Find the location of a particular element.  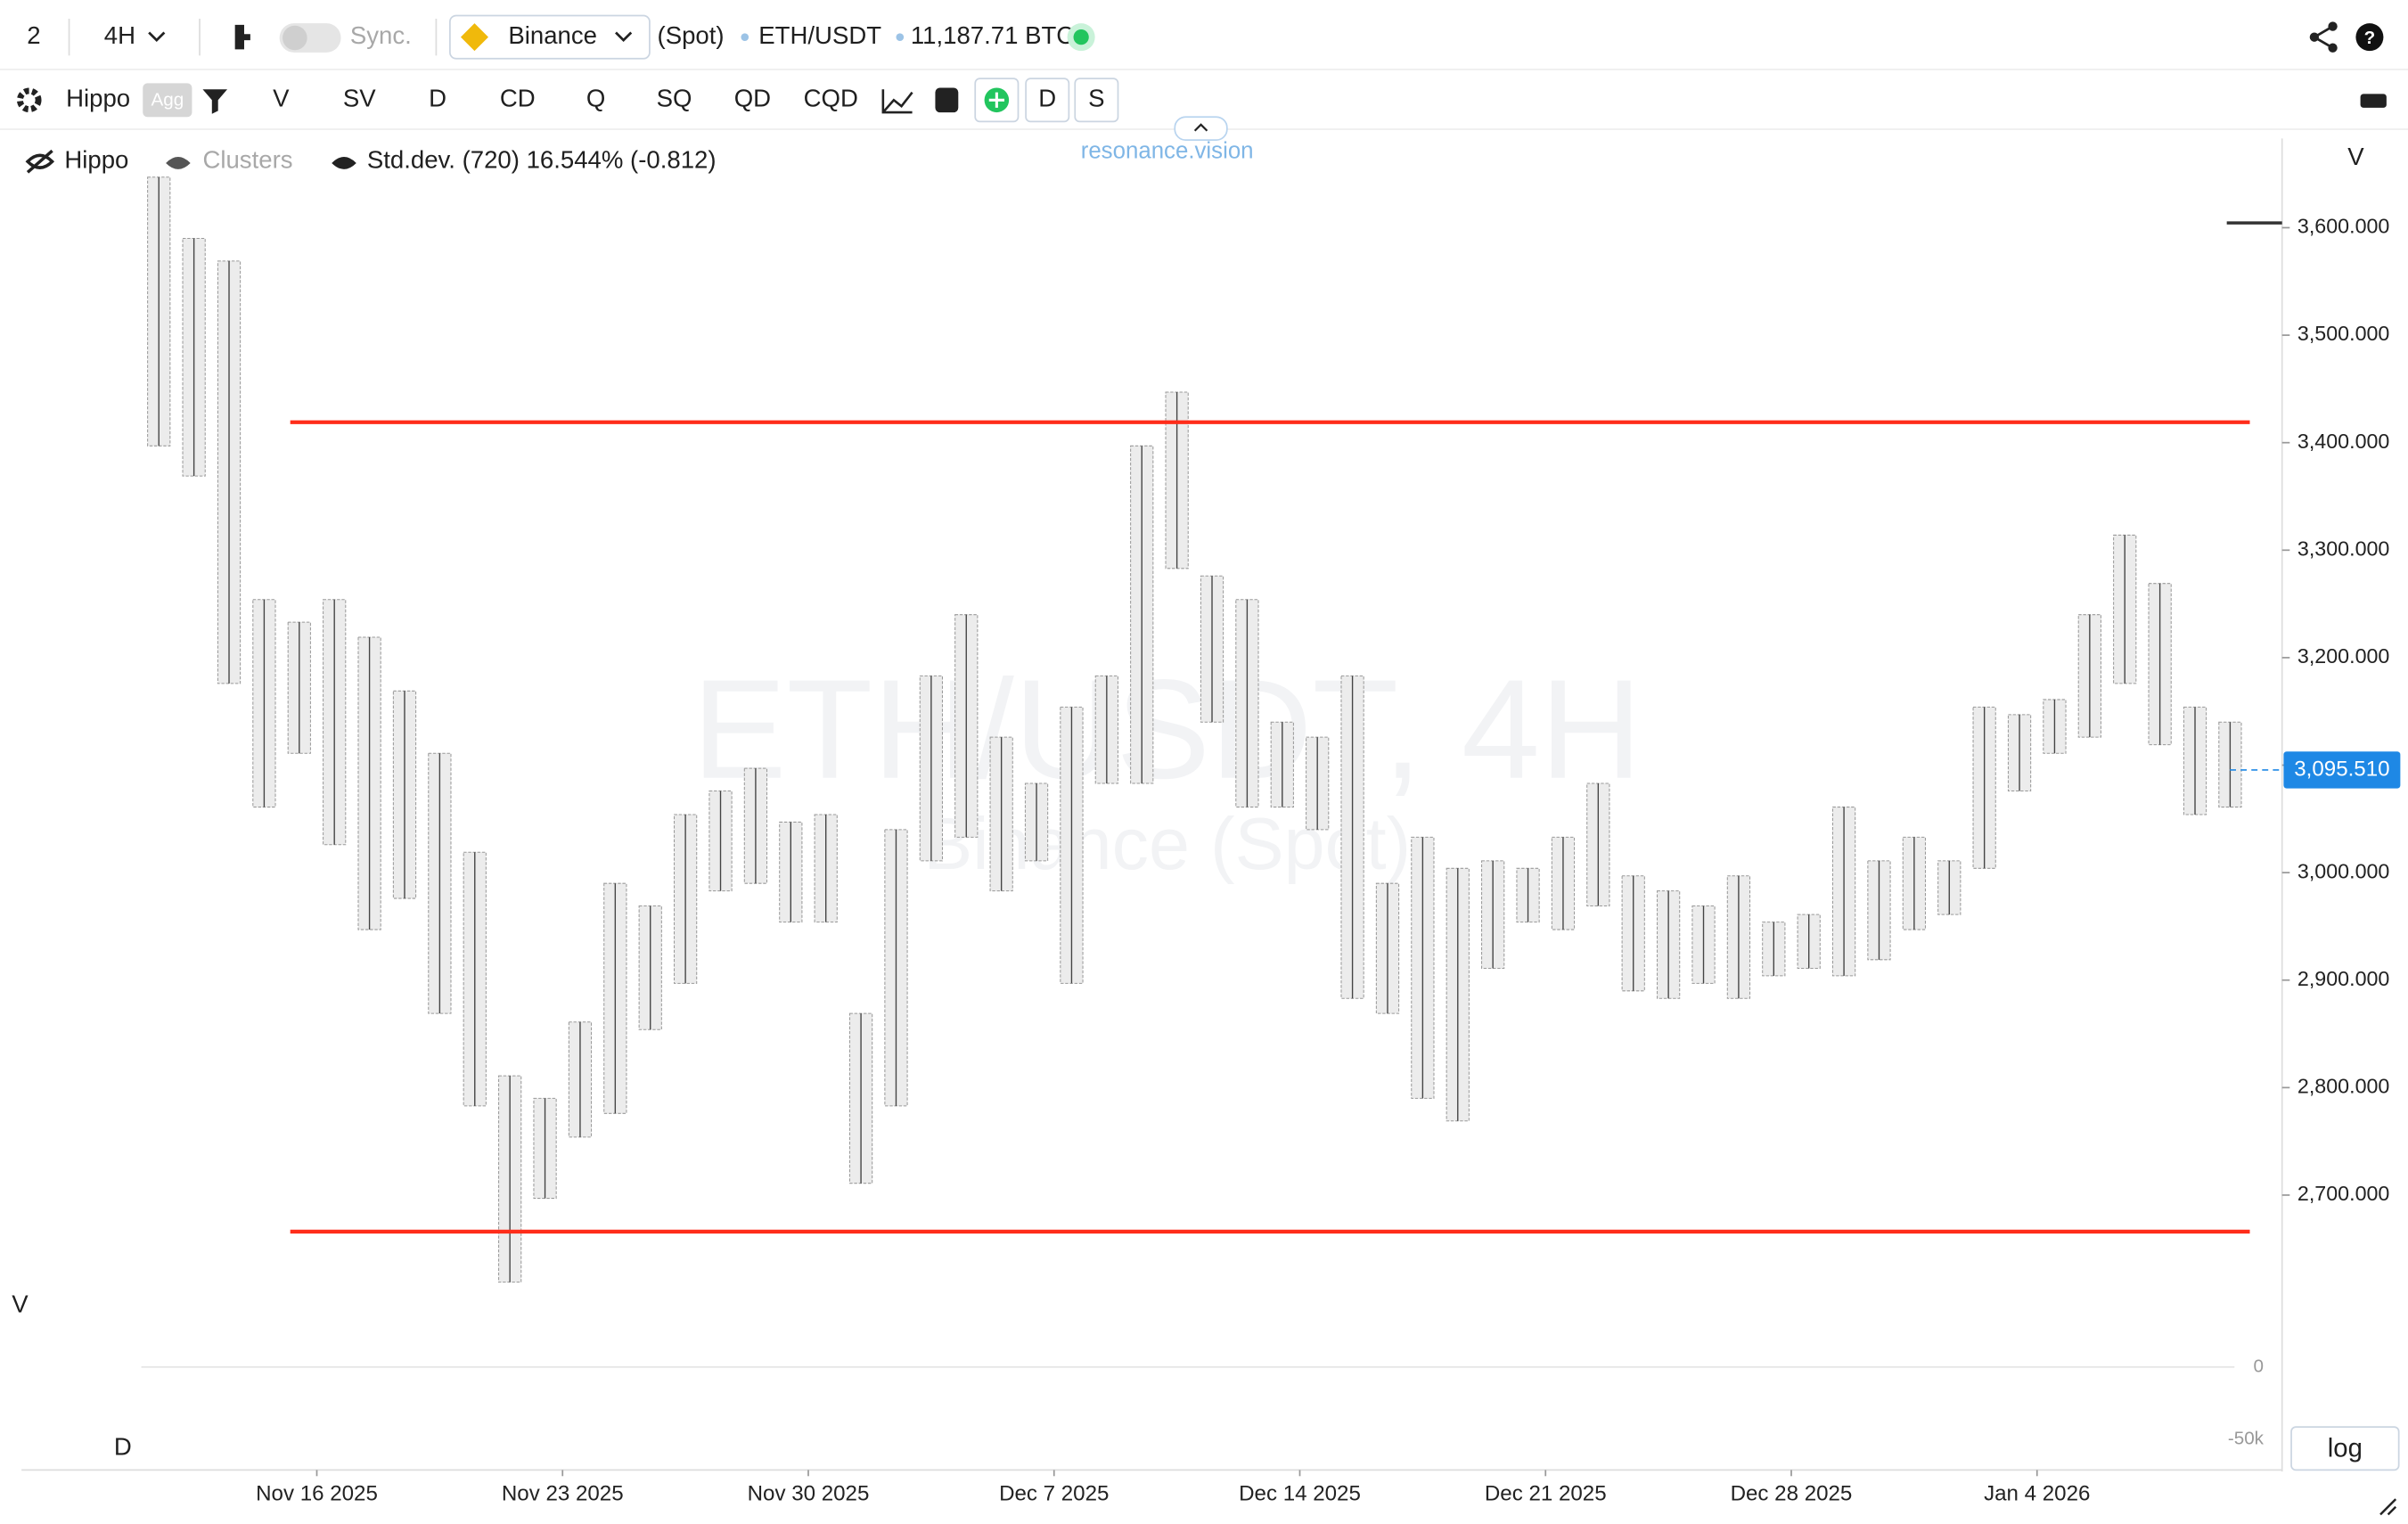

delta-label: D is located at coordinates (123, 1447).